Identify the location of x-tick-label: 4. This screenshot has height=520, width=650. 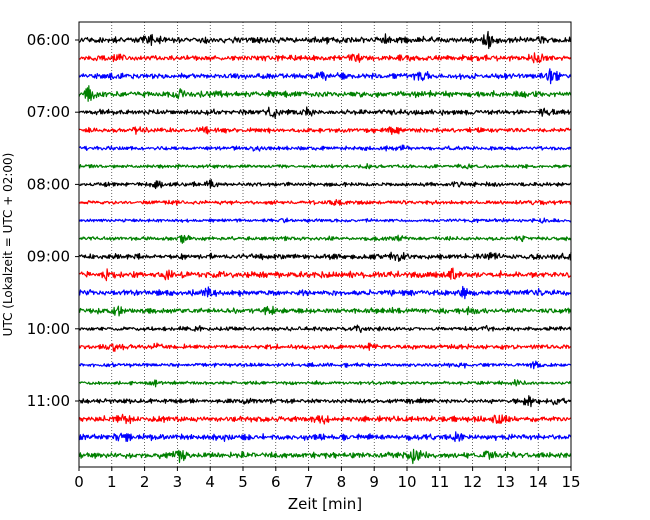
(210, 482).